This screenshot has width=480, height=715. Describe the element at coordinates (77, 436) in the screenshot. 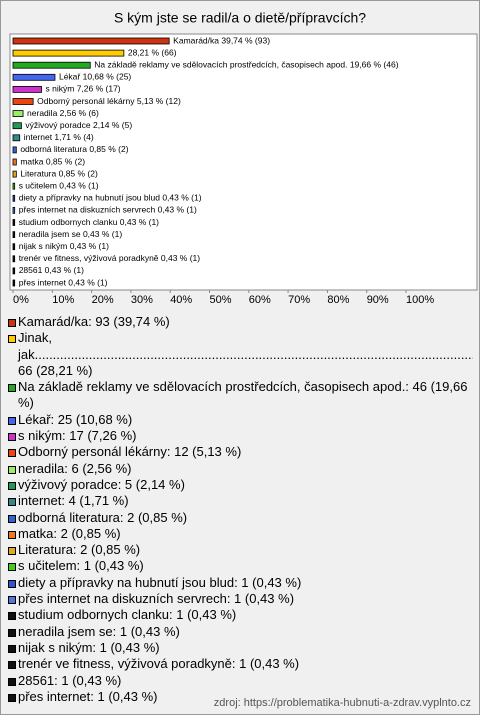

I see `legend-label: s nikým: 17 (7,26 %)` at that location.